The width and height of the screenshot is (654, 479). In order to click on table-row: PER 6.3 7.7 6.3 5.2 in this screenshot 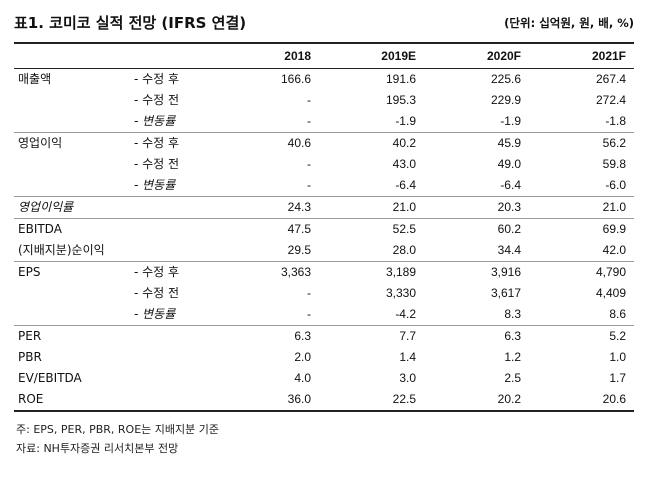, I will do `click(324, 336)`.